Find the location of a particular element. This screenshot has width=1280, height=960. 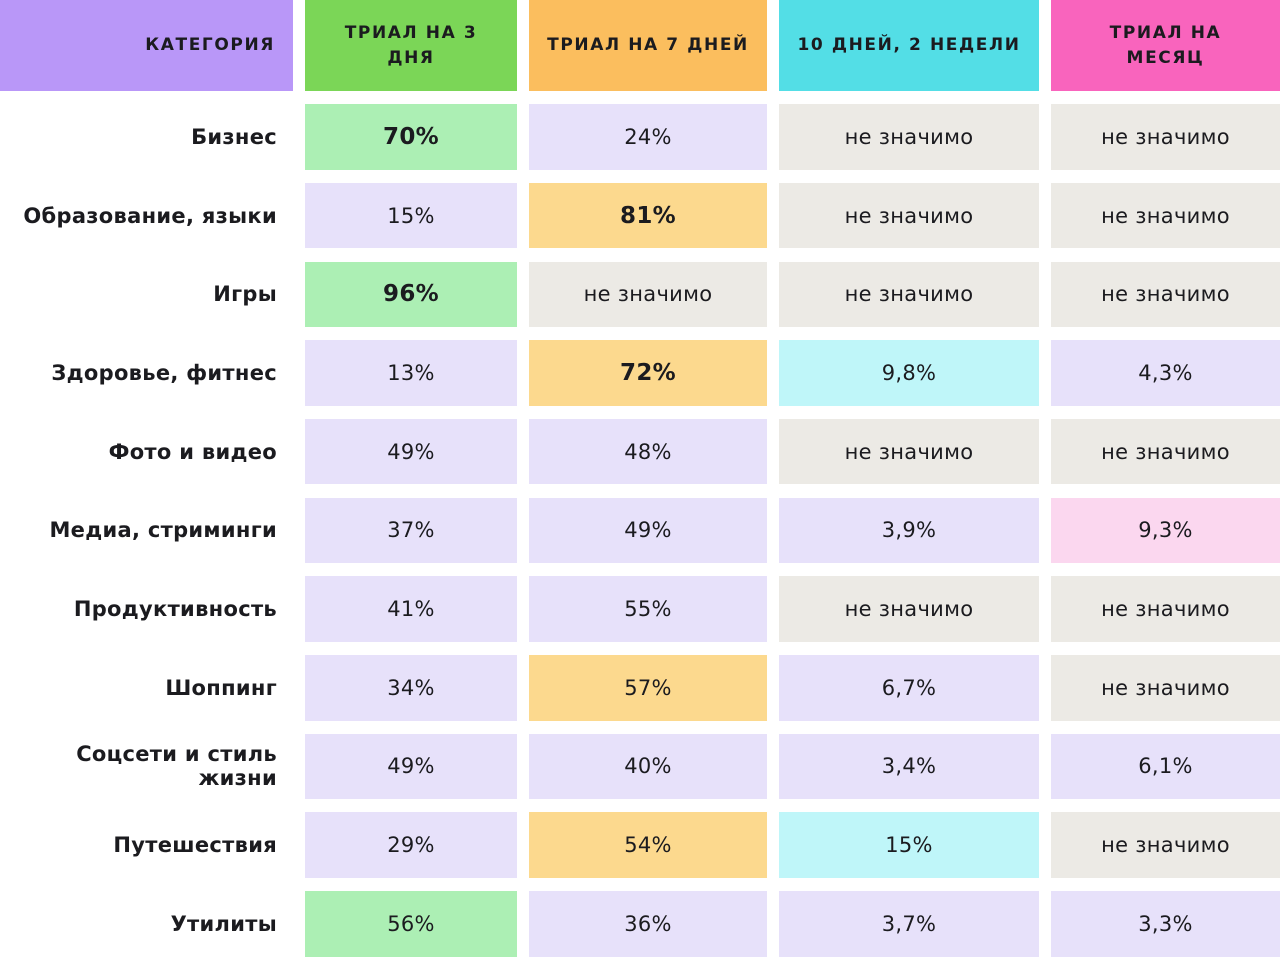

column-header-trial-3-days: ТРИАЛ НА 3 ДНЯ is located at coordinates (411, 45).